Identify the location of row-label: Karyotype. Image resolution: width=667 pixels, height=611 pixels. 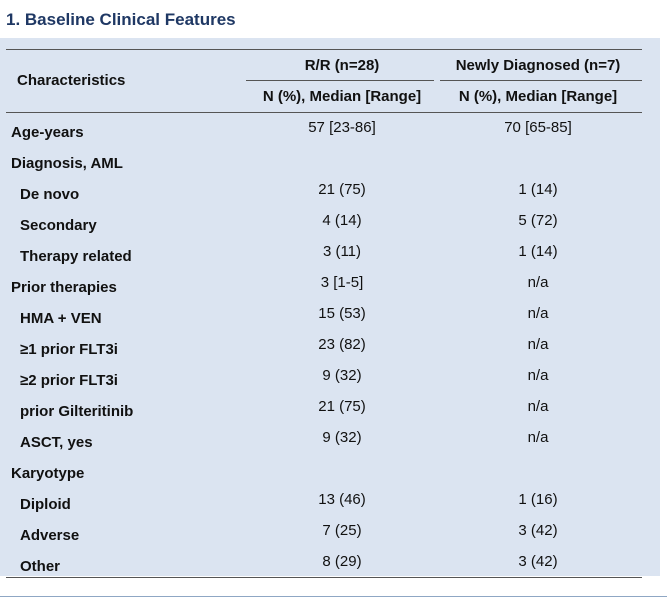
(48, 473).